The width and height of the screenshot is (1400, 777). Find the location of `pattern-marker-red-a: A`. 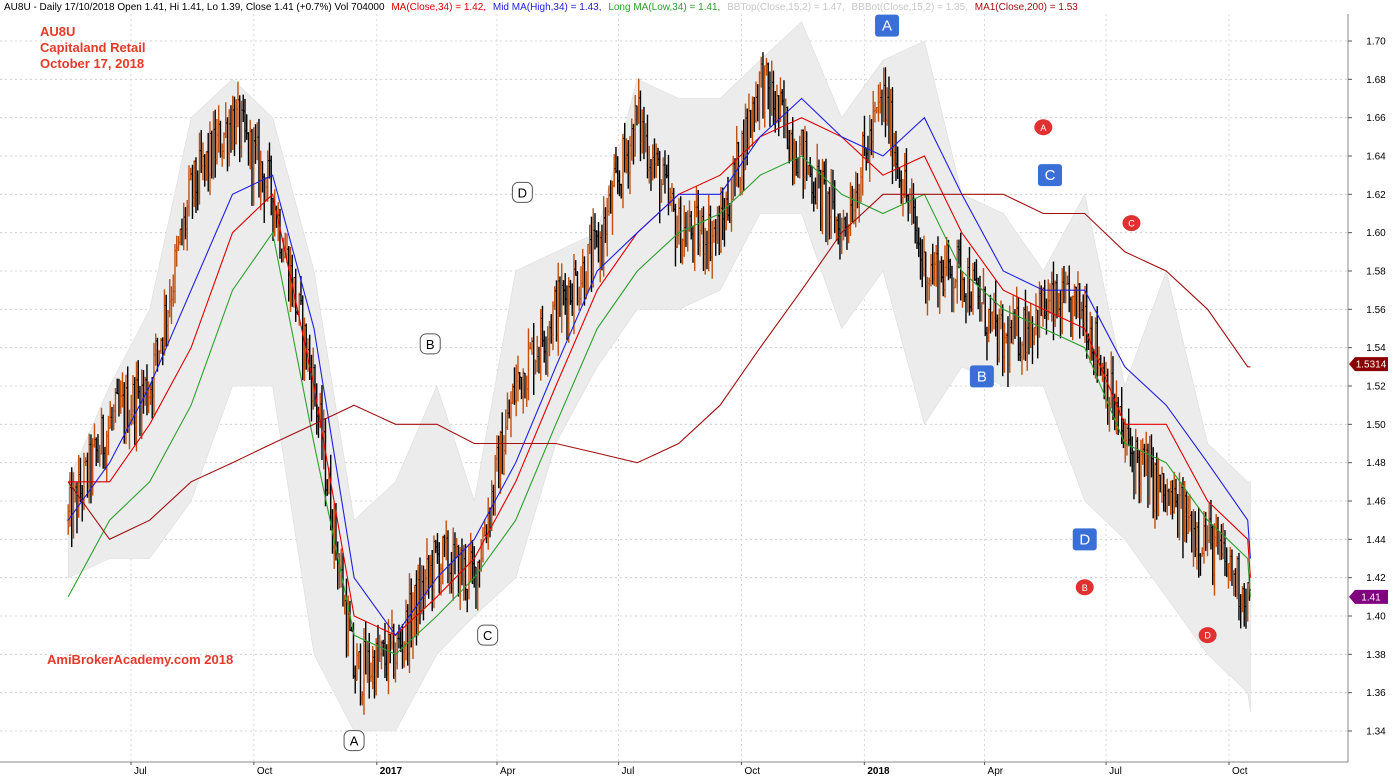

pattern-marker-red-a: A is located at coordinates (1043, 127).